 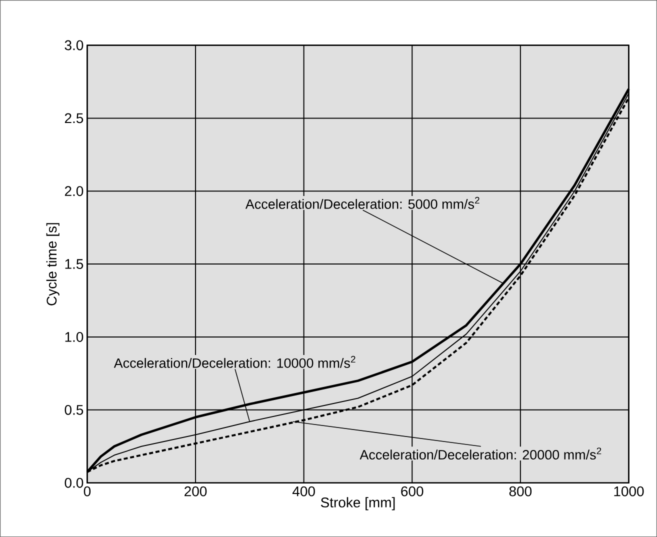 What do you see at coordinates (53, 264) in the screenshot?
I see `y-axis-title: Cycle time [s]` at bounding box center [53, 264].